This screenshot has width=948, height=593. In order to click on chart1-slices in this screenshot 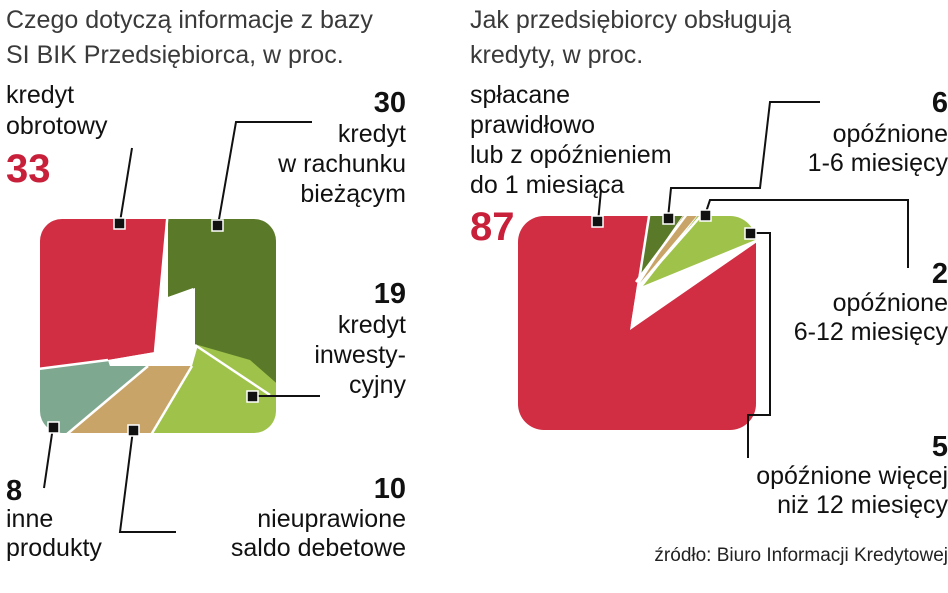, I will do `click(158, 326)`.